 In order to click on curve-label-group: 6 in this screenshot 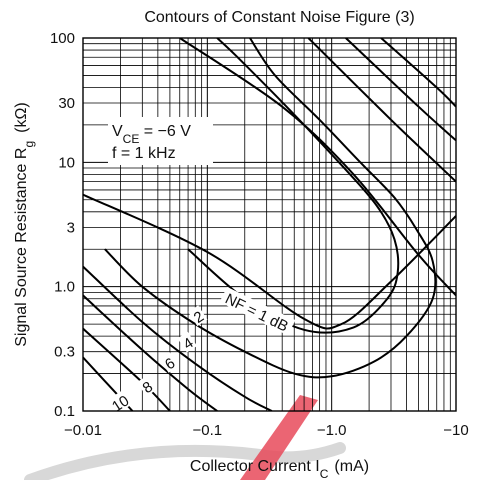, I will do `click(169, 363)`.